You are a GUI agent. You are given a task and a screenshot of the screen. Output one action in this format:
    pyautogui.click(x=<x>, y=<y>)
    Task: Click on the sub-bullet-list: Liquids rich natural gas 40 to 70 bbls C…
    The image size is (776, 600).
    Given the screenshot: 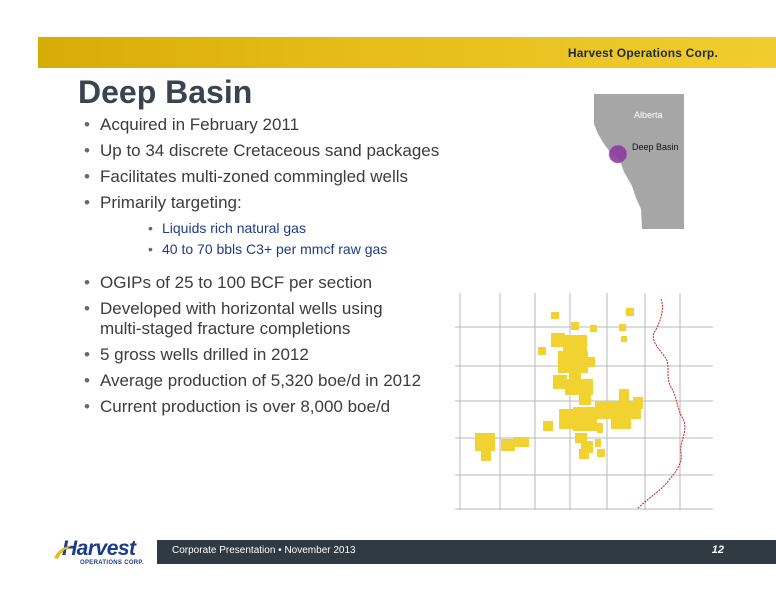 What is the action you would take?
    pyautogui.click(x=267, y=240)
    